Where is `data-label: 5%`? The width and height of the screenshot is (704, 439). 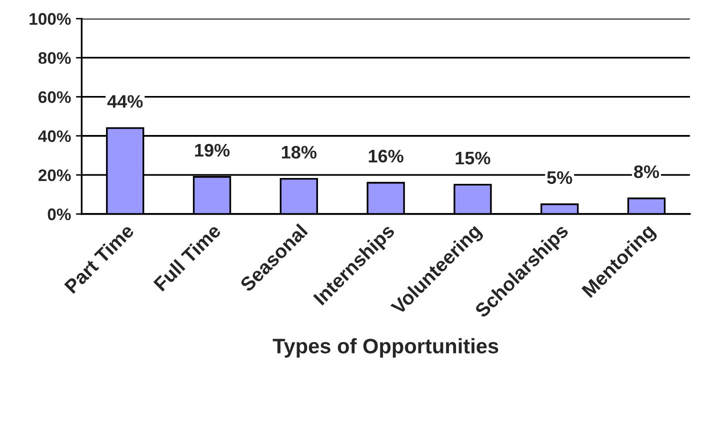
data-label: 5% is located at coordinates (559, 177).